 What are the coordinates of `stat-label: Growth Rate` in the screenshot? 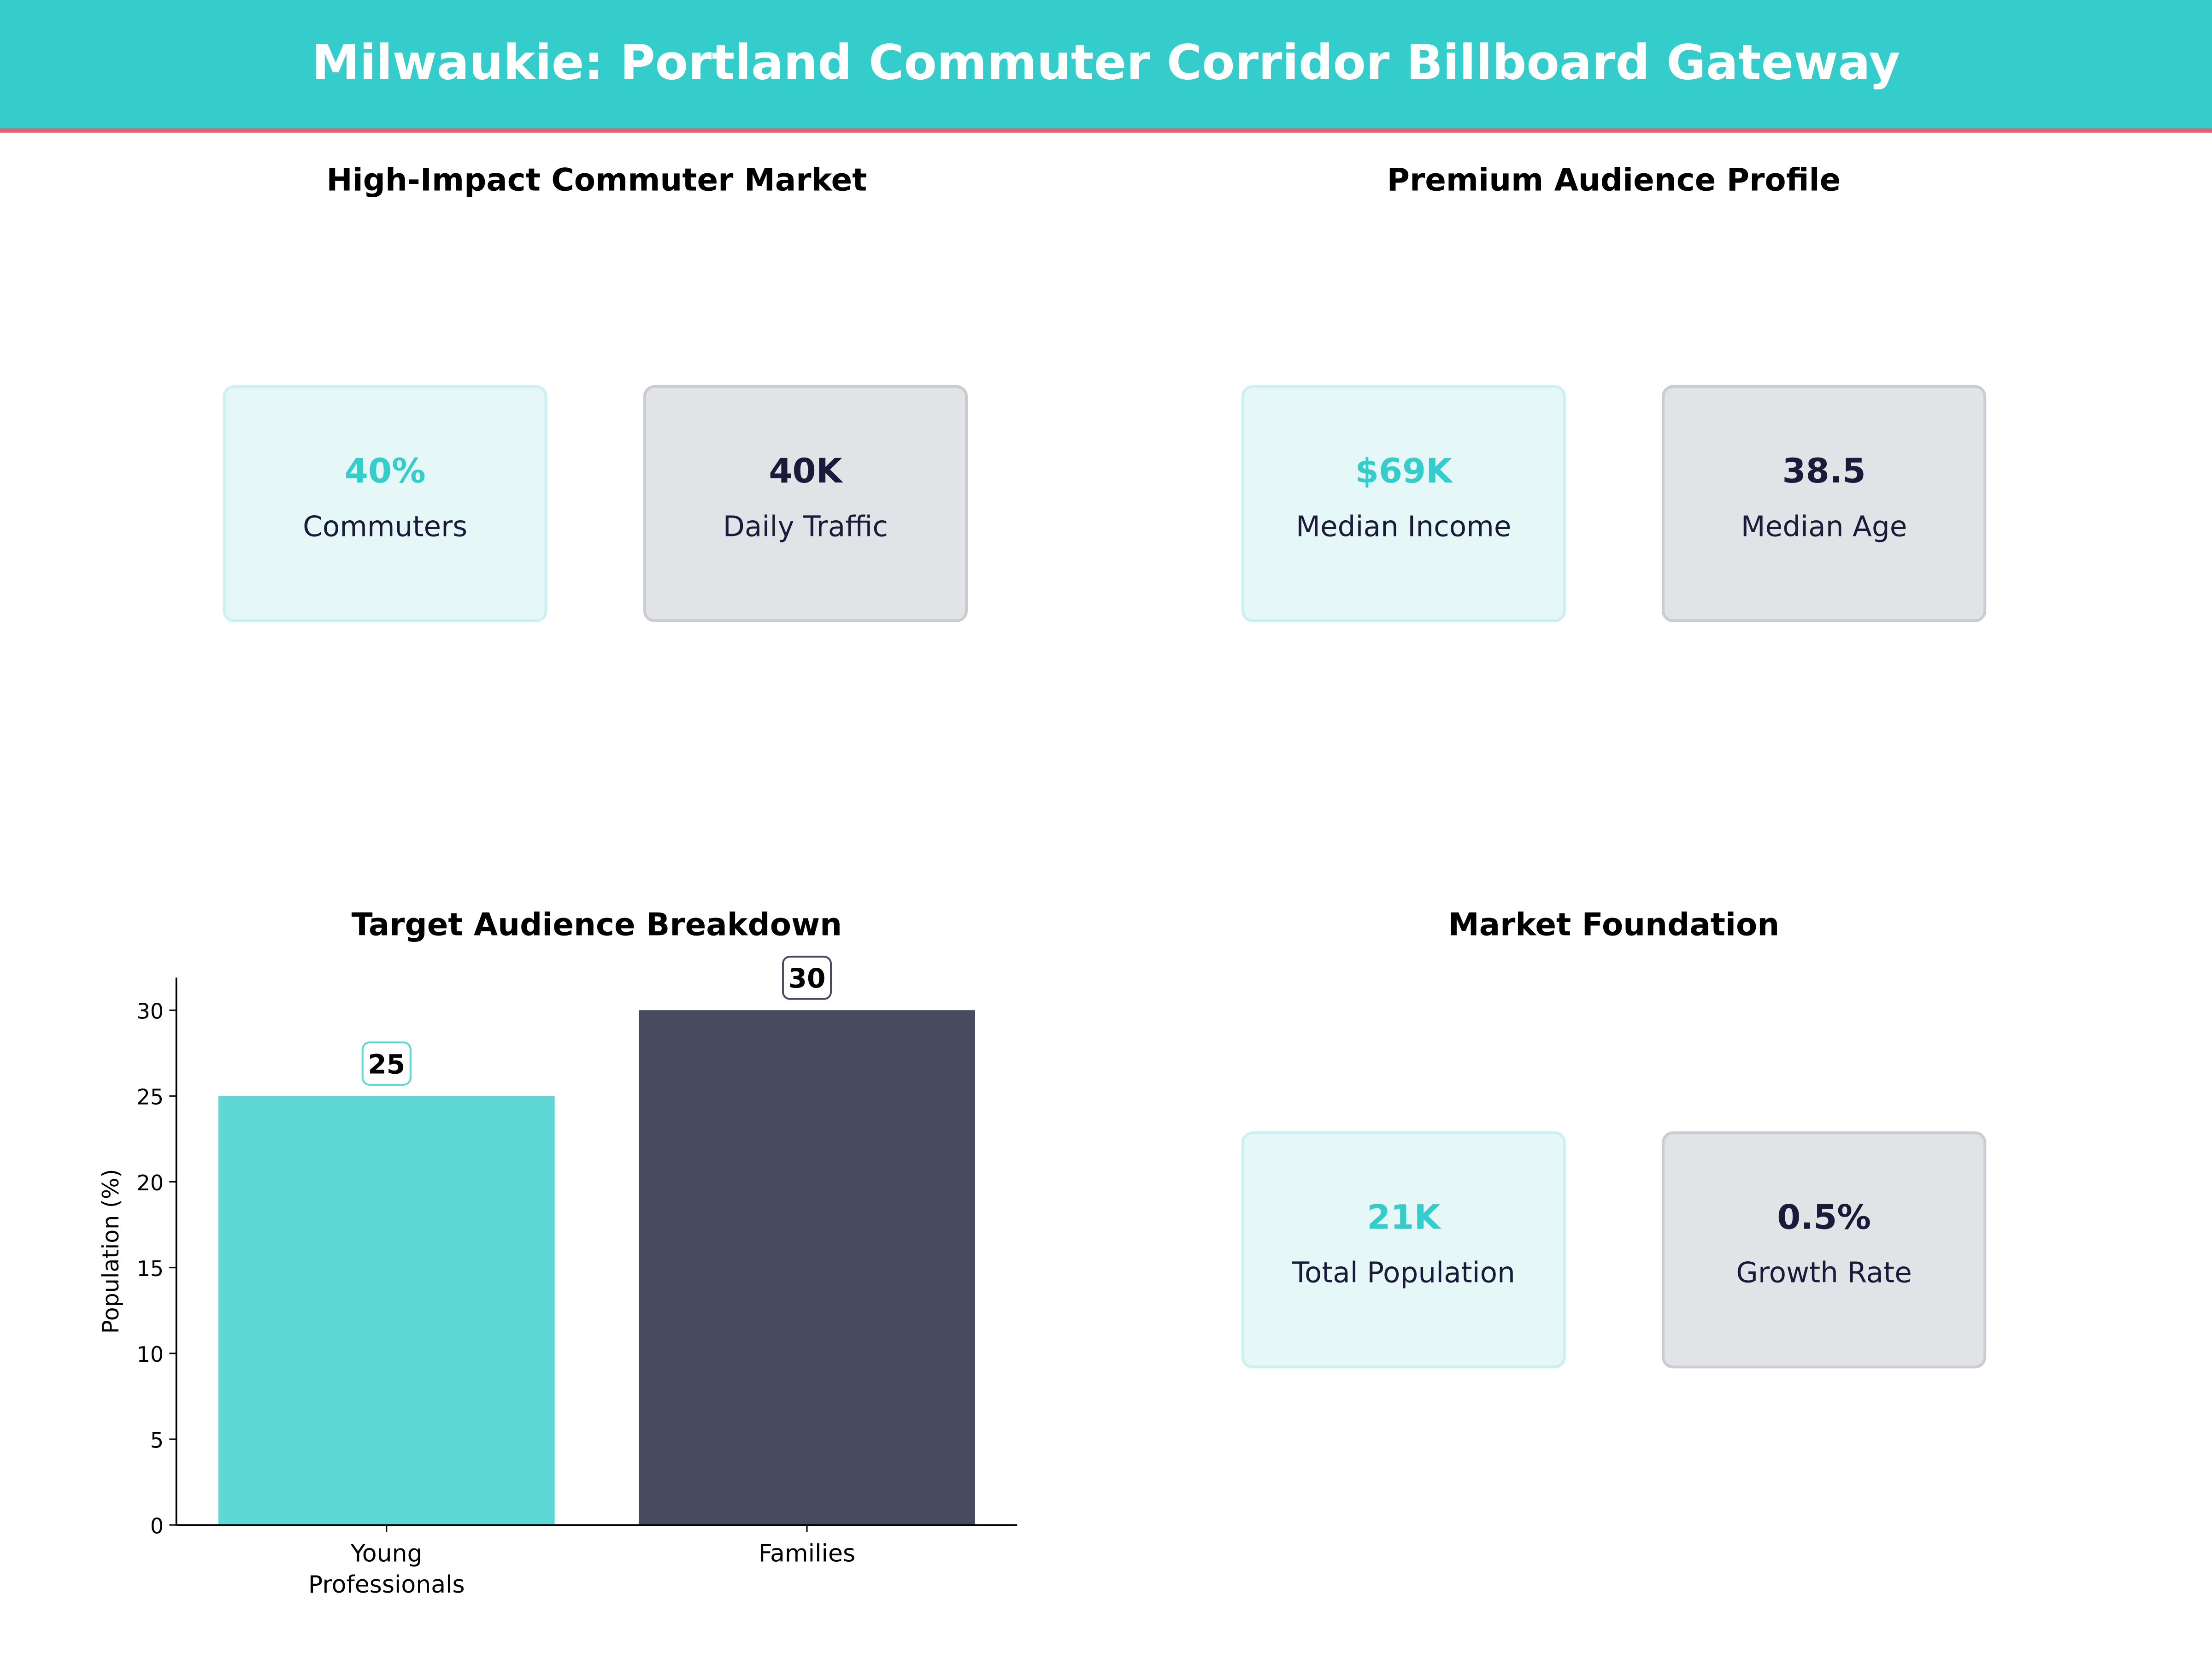 It's located at (1824, 1272).